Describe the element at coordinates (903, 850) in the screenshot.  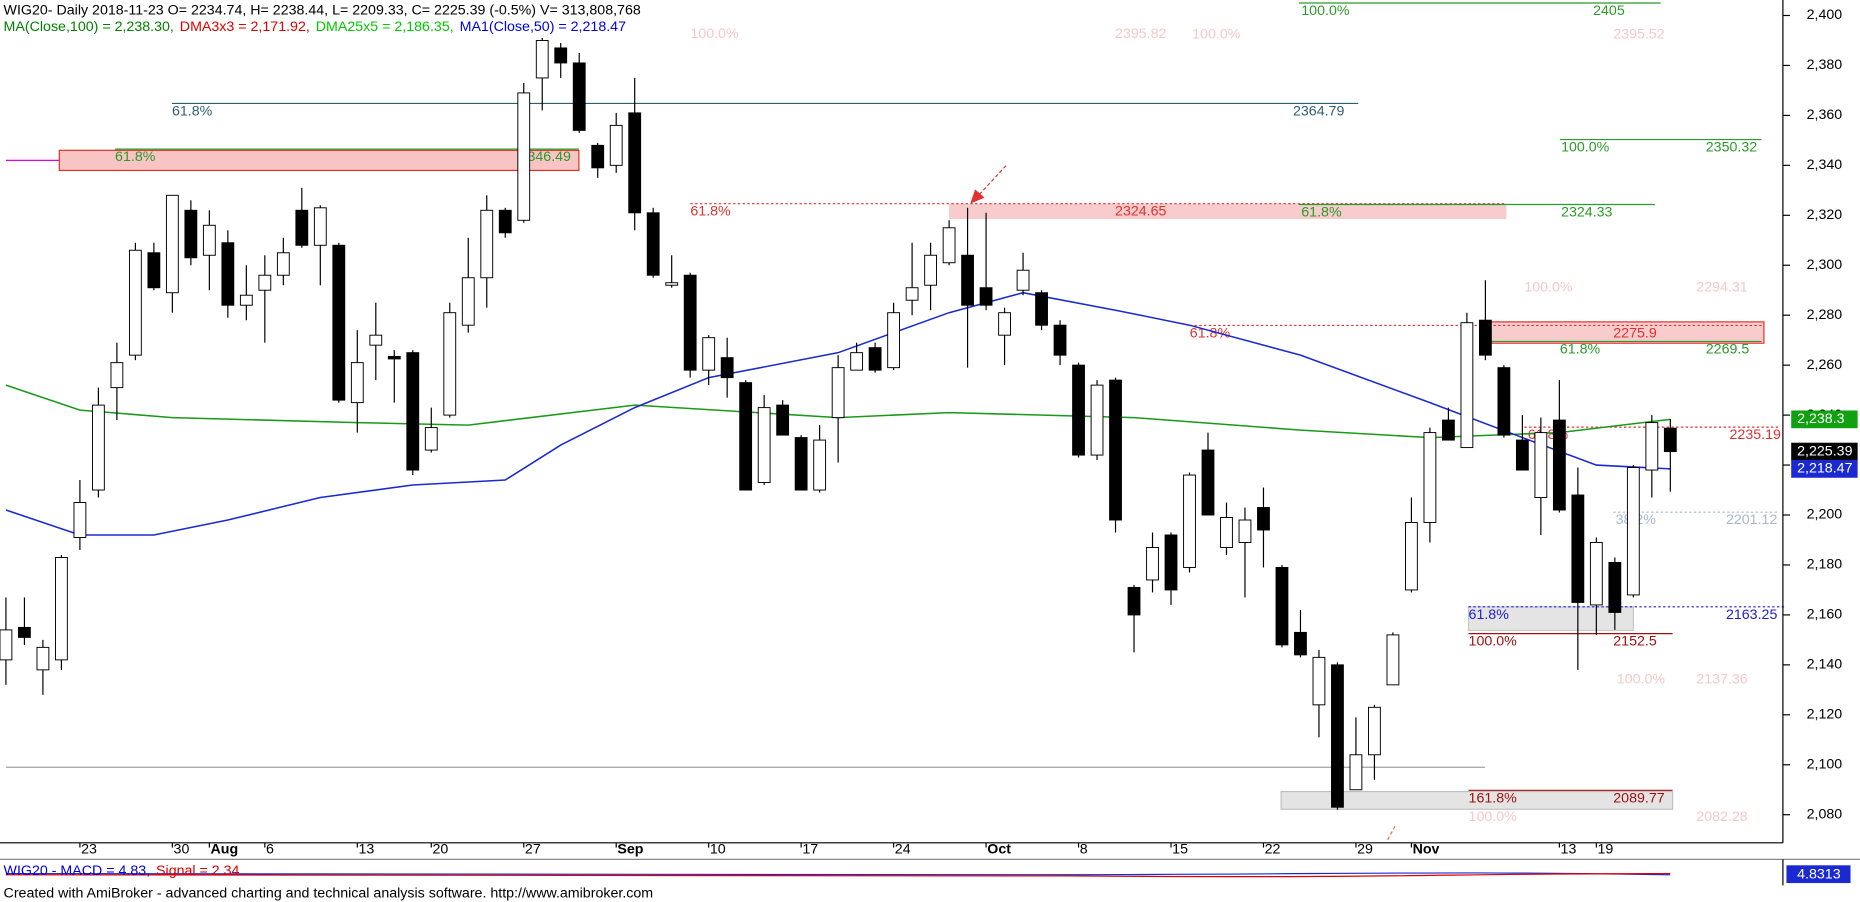
I see `x-tick-label: 24` at that location.